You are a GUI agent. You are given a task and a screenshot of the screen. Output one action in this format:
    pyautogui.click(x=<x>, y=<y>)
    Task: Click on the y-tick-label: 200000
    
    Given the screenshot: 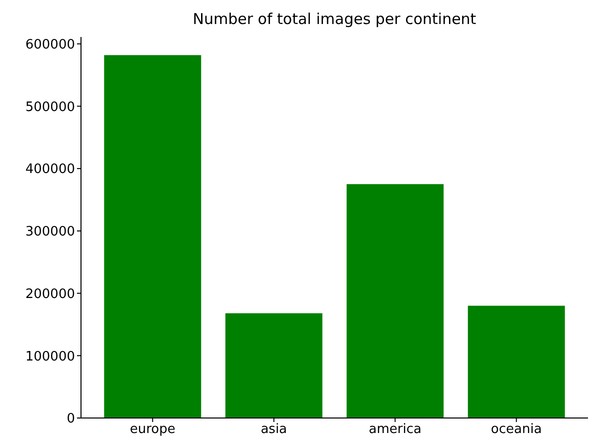 What is the action you would take?
    pyautogui.click(x=50, y=294)
    